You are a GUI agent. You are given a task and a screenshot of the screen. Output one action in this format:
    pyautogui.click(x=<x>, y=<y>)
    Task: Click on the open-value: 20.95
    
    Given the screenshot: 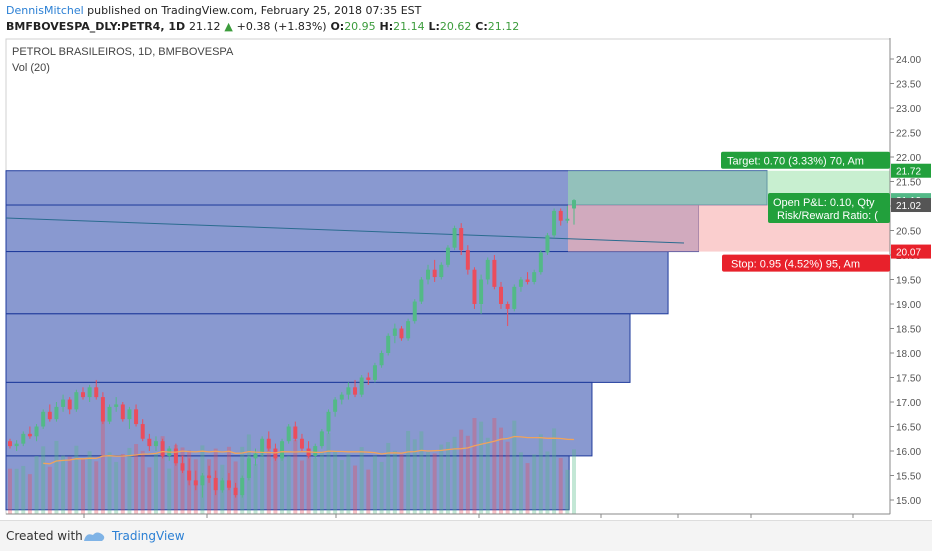 What is the action you would take?
    pyautogui.click(x=360, y=26)
    